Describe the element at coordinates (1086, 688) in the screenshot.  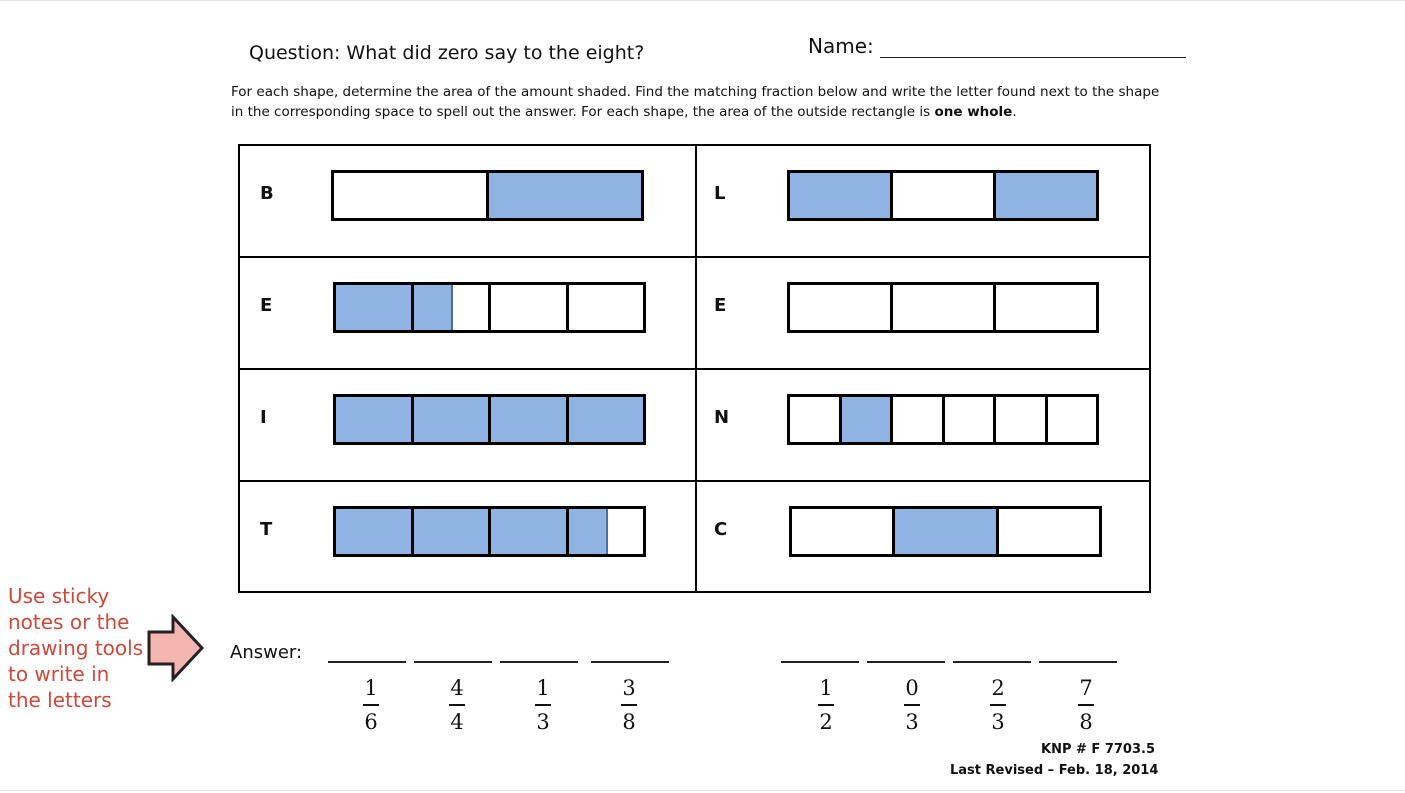
I see `numerator: 7` at that location.